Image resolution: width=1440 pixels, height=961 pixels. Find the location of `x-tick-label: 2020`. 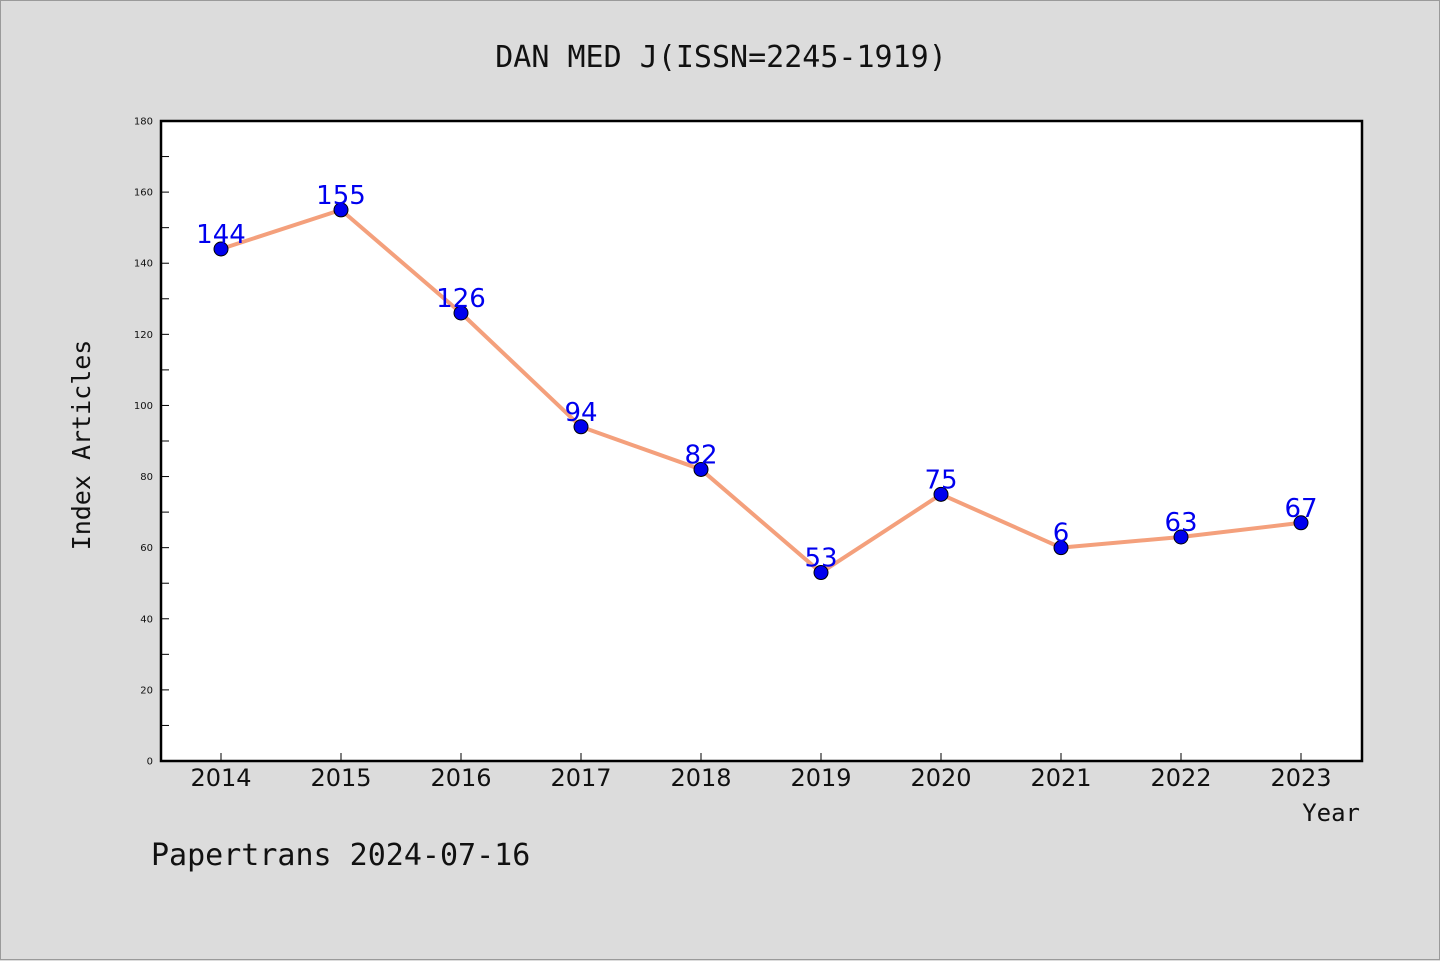

x-tick-label: 2020 is located at coordinates (940, 778).